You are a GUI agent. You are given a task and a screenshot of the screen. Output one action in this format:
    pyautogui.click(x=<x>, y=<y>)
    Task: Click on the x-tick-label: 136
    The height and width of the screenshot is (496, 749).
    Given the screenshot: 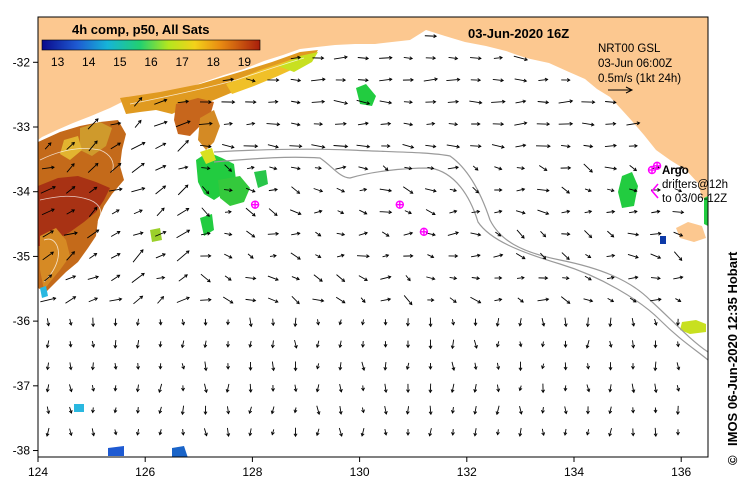 What is the action you would take?
    pyautogui.click(x=681, y=472)
    